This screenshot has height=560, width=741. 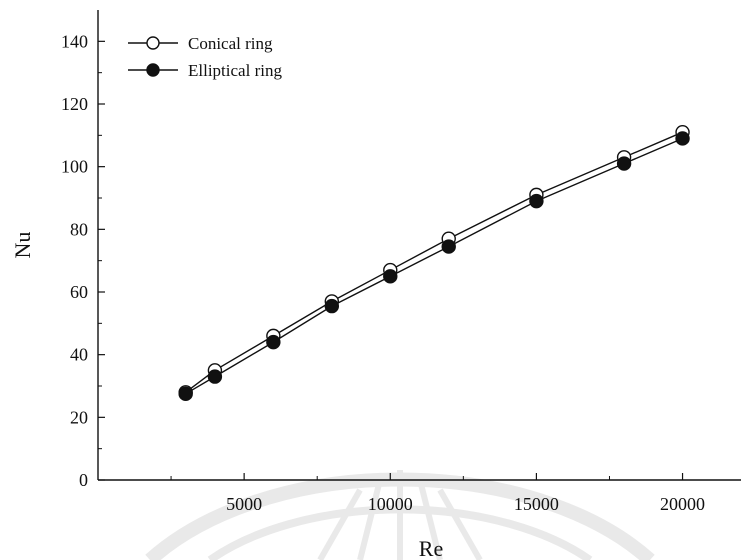 I want to click on legend-marker-elliptical-ring, so click(x=153, y=70).